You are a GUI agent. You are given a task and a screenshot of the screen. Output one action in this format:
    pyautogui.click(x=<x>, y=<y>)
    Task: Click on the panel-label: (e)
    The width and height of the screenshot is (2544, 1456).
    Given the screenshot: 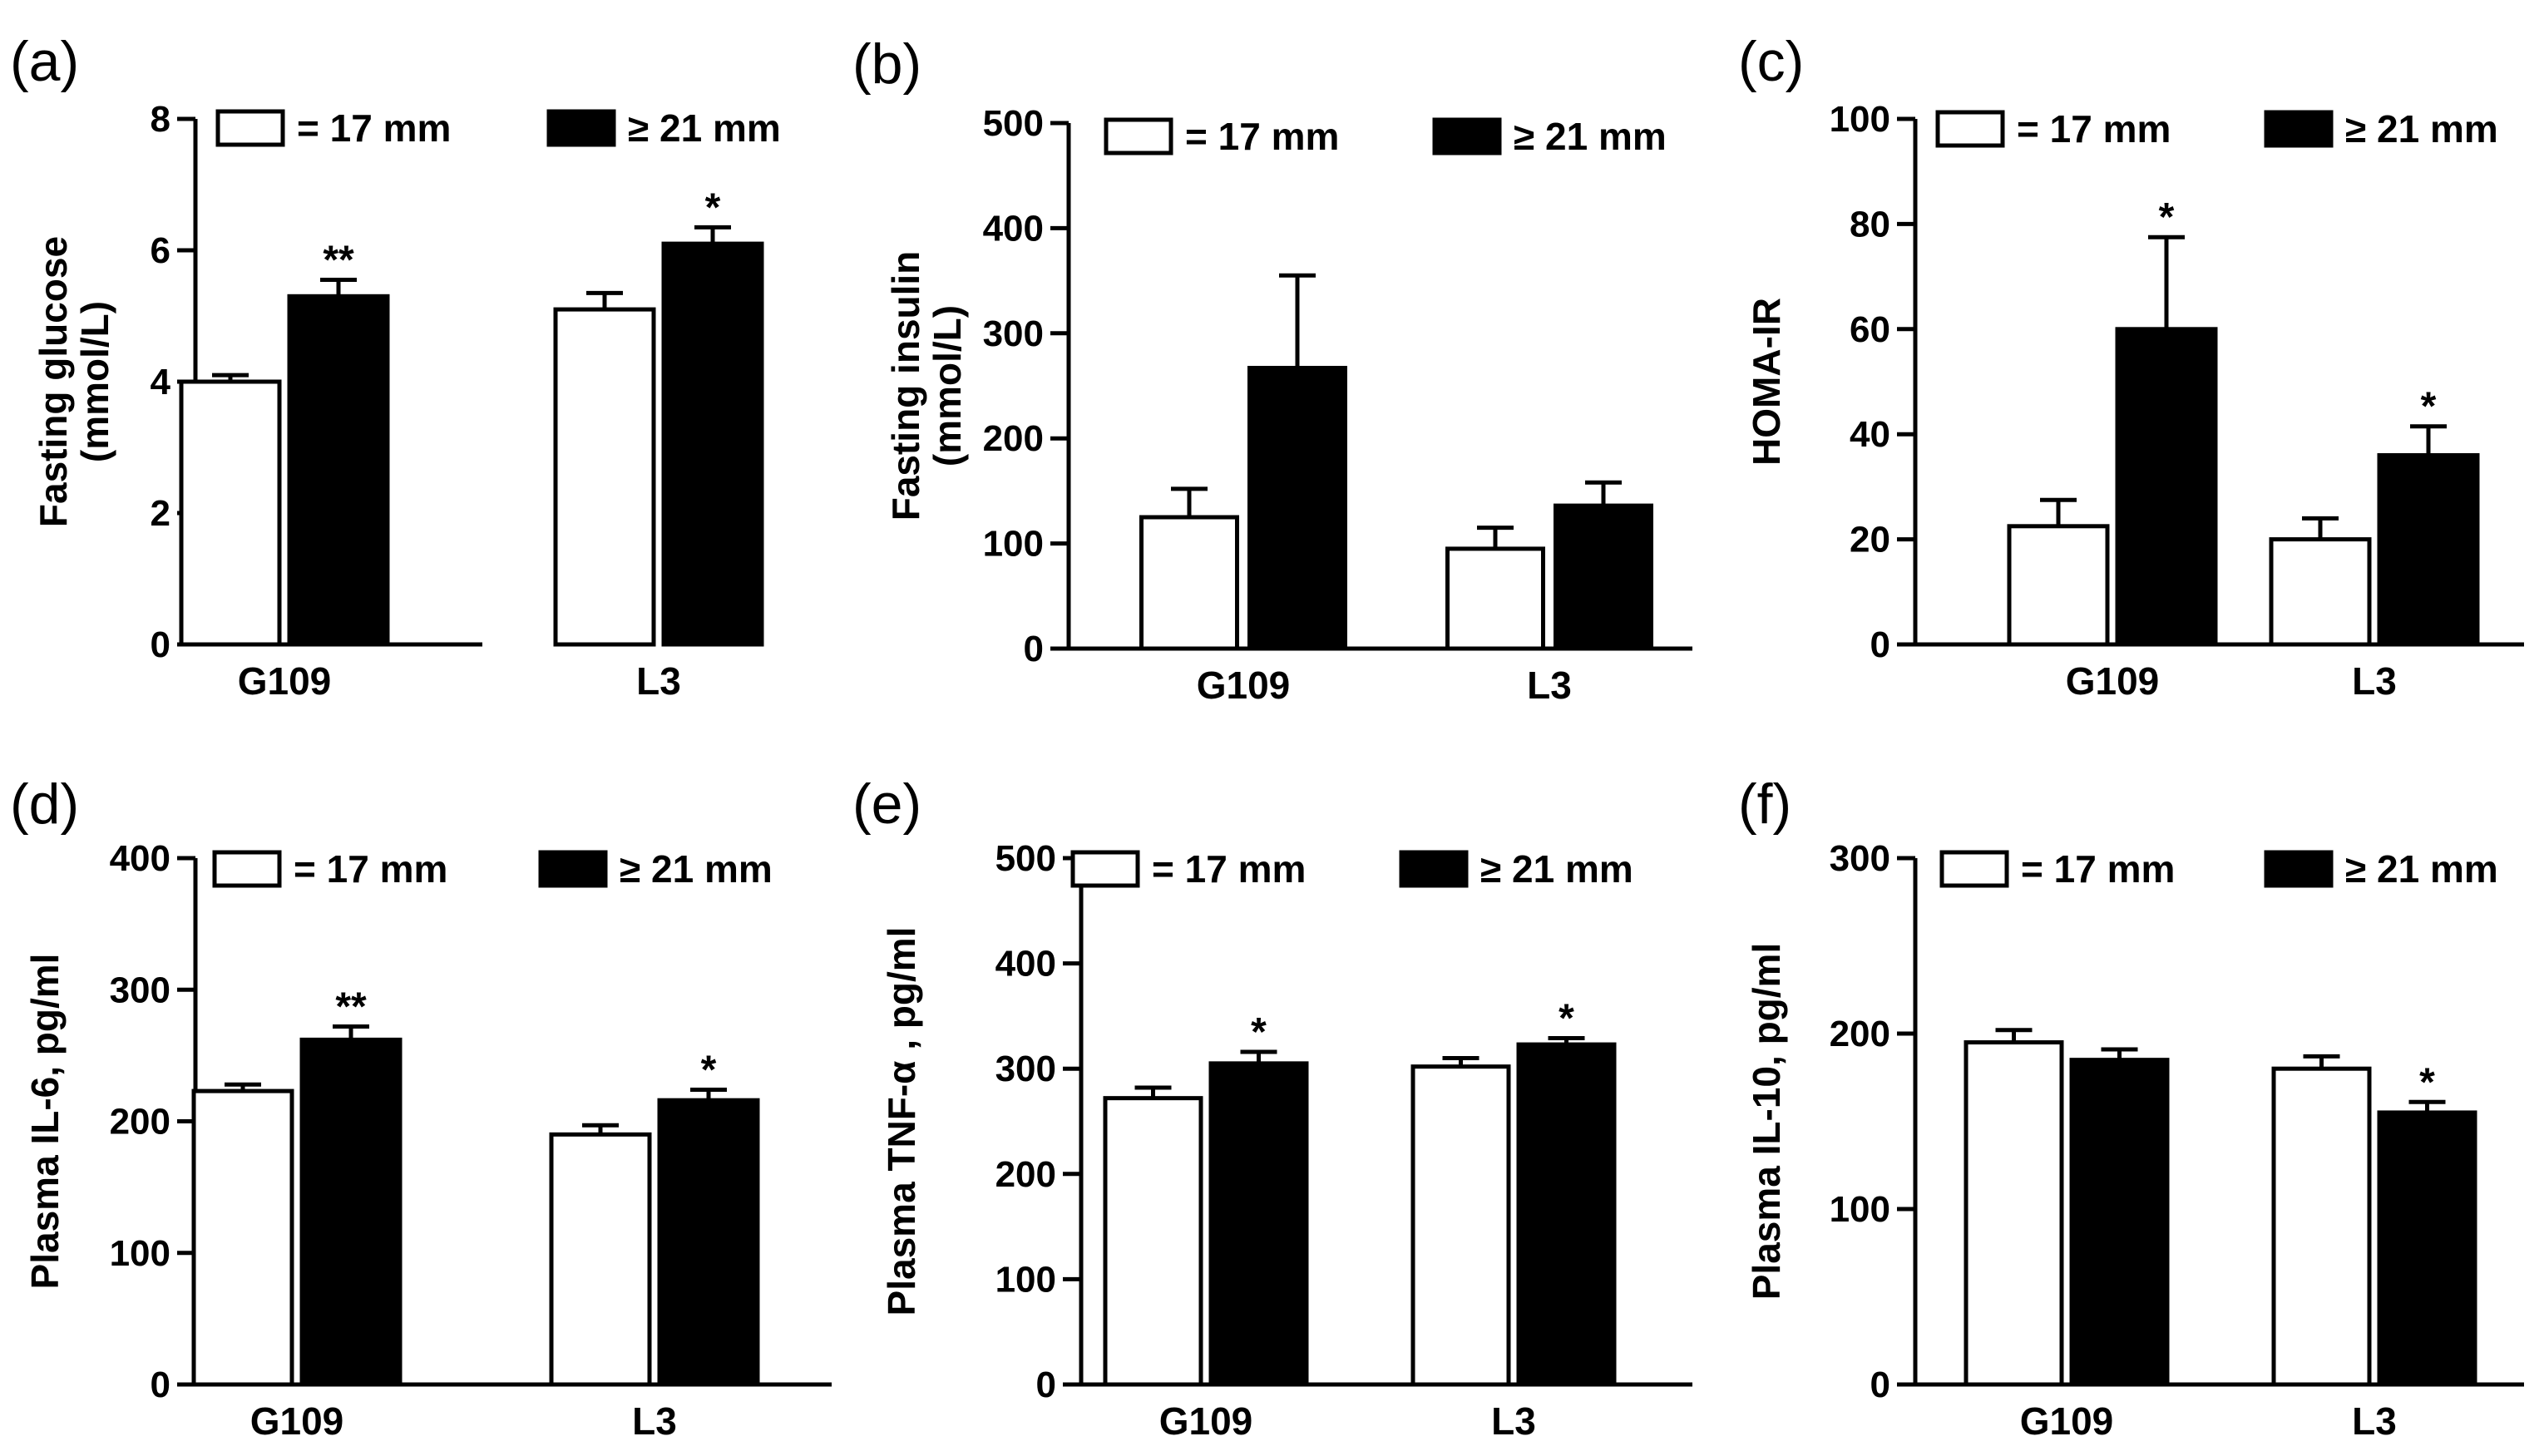 What is the action you would take?
    pyautogui.click(x=887, y=804)
    